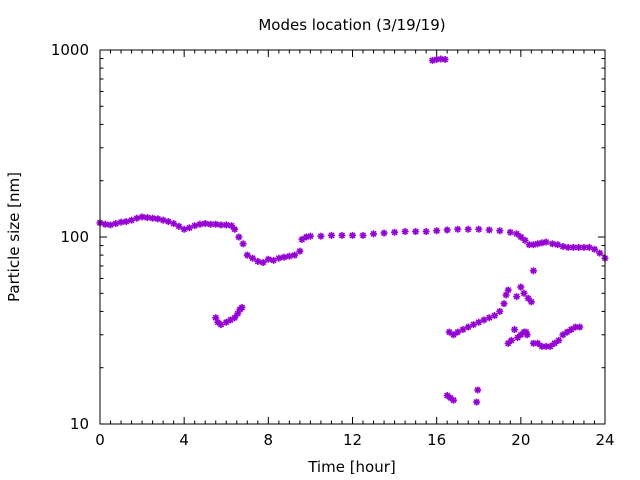 The width and height of the screenshot is (640, 480). What do you see at coordinates (79, 424) in the screenshot?
I see `y-tick-label: 10` at bounding box center [79, 424].